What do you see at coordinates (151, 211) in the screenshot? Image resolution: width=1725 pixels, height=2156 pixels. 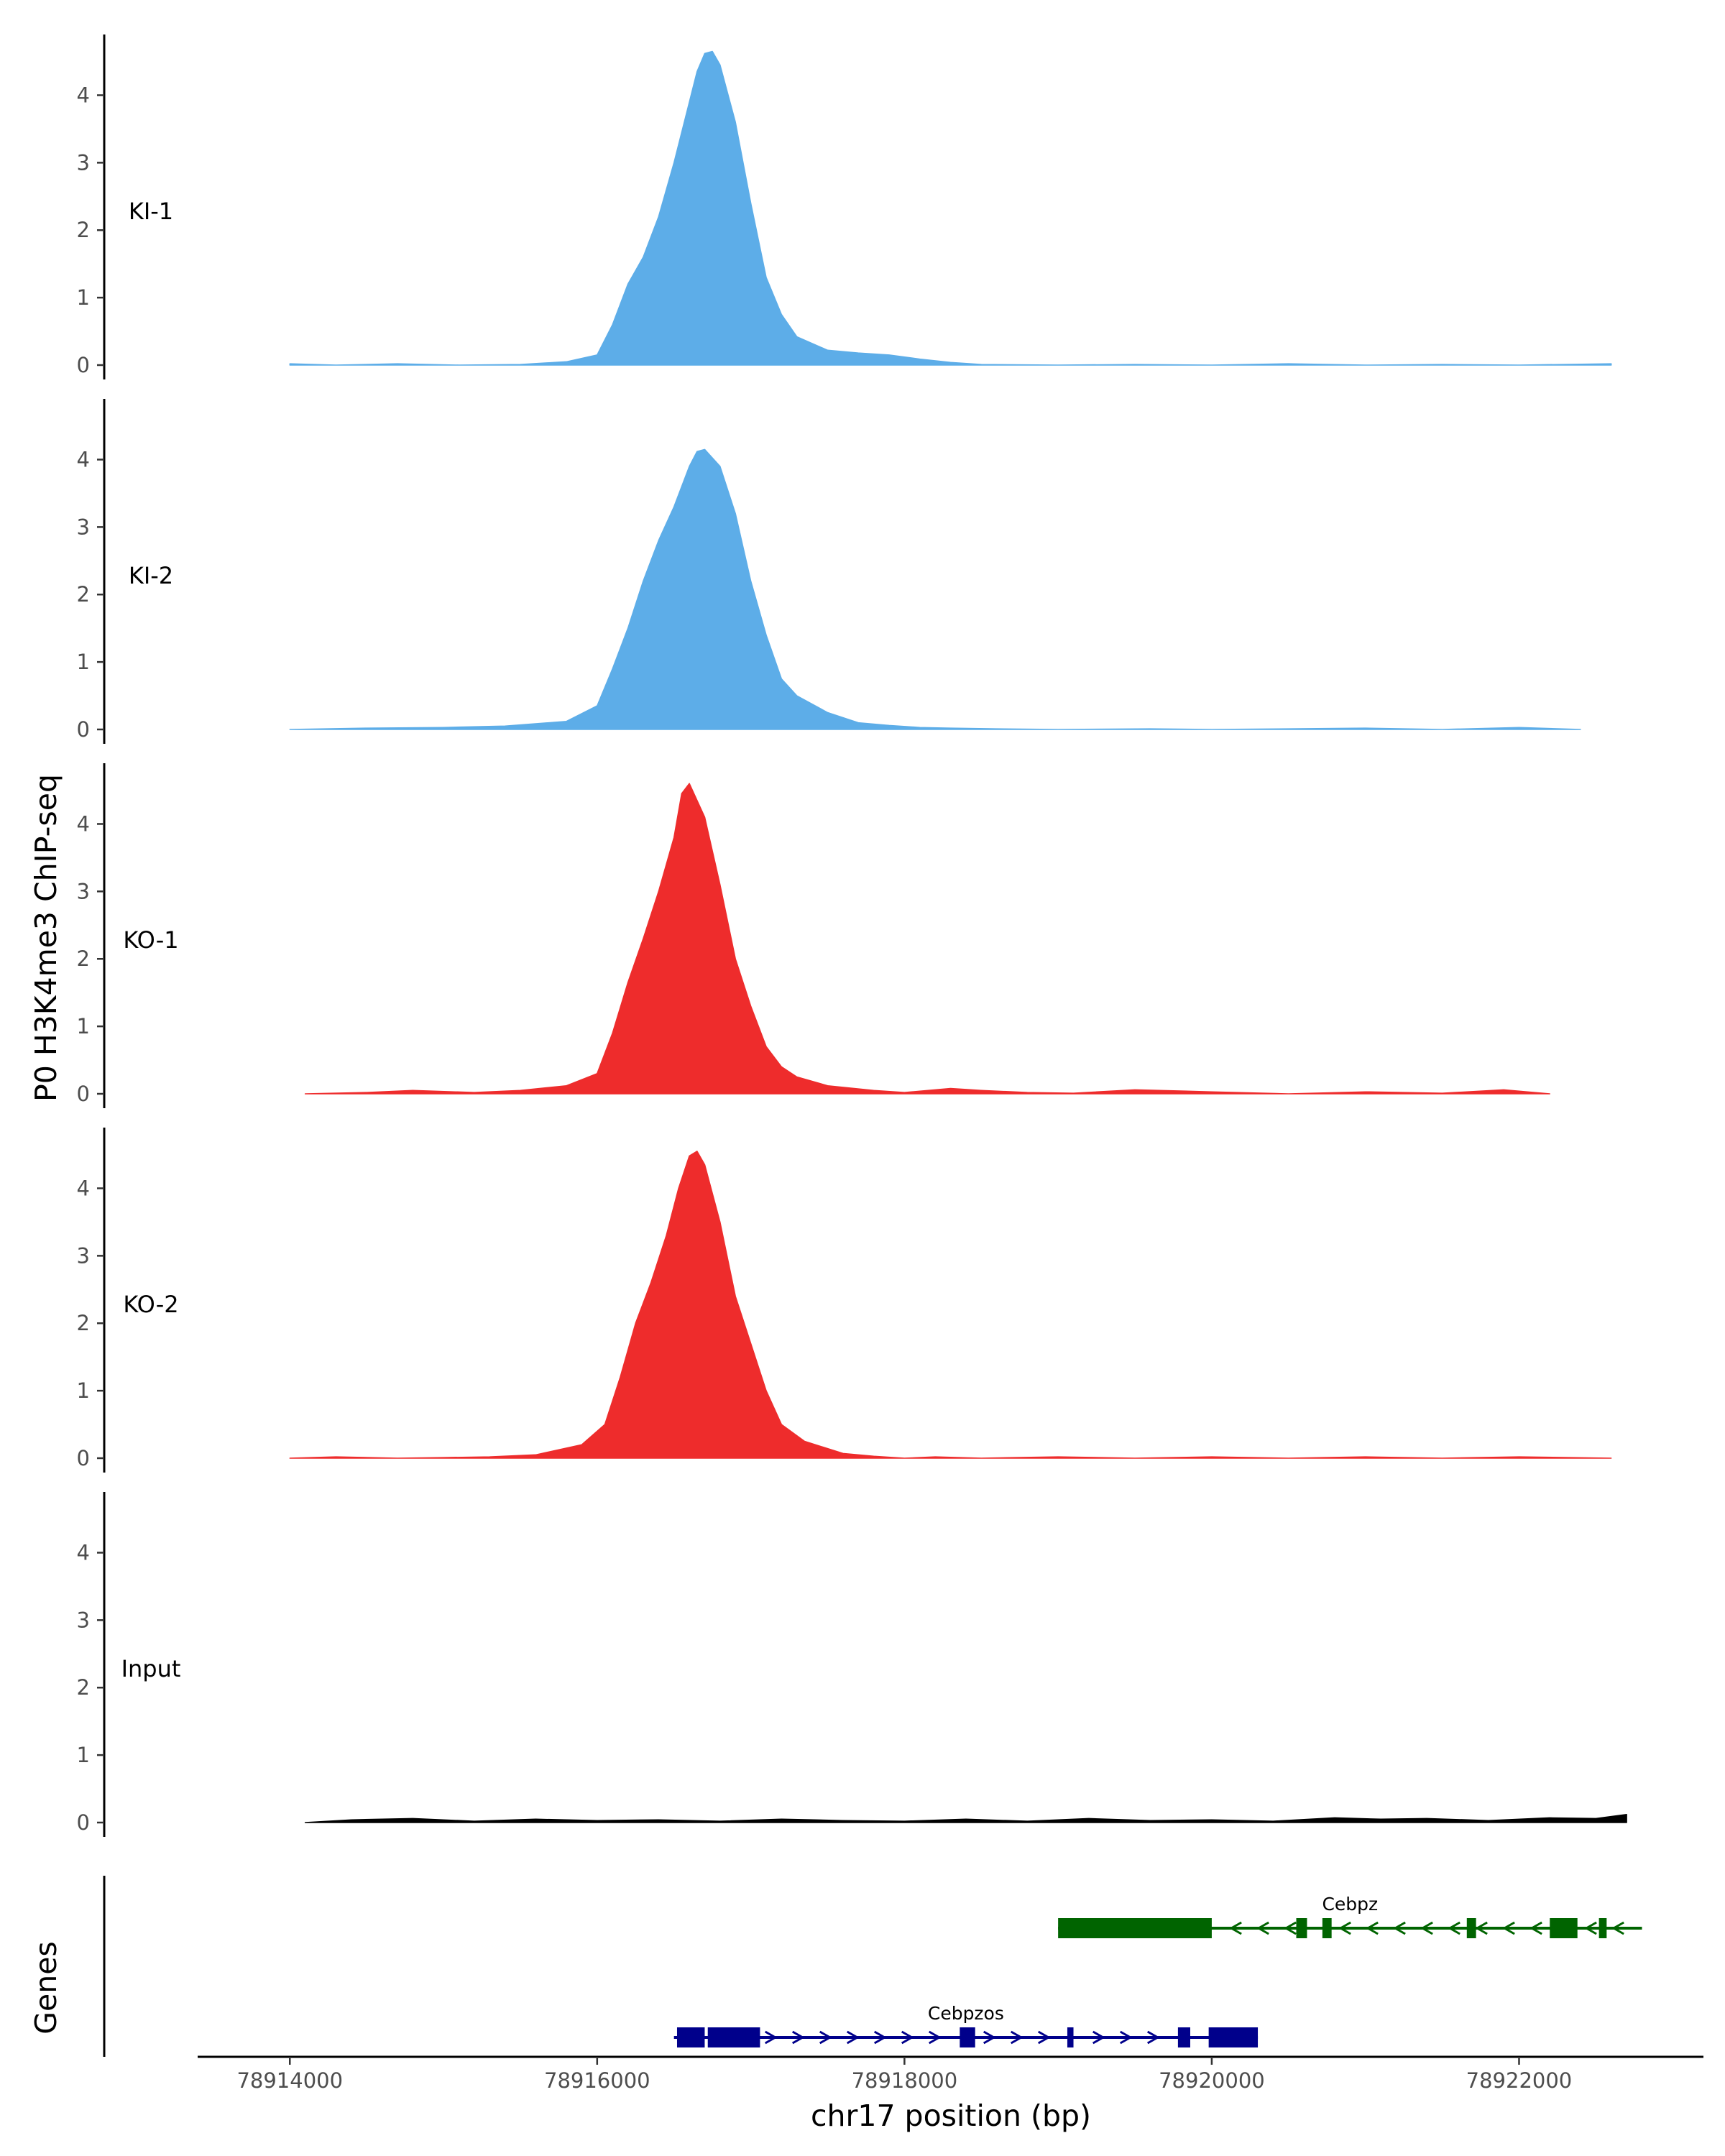 I see `track-label: KI-1` at bounding box center [151, 211].